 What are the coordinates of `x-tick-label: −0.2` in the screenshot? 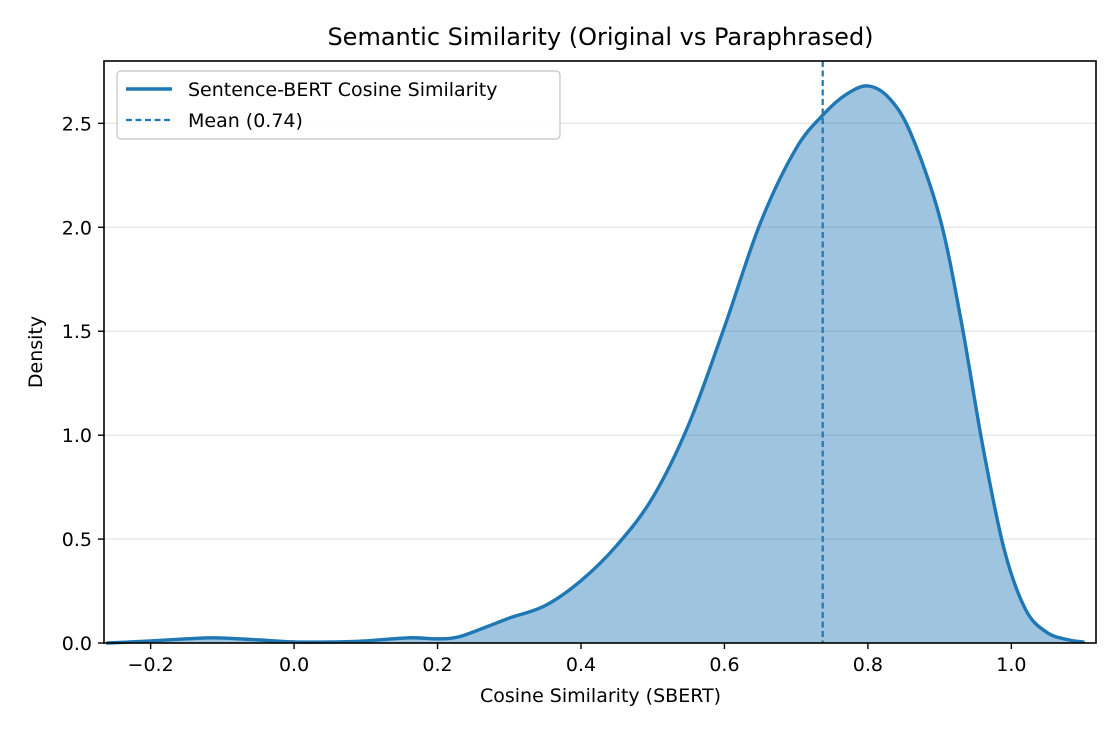 It's located at (151, 665).